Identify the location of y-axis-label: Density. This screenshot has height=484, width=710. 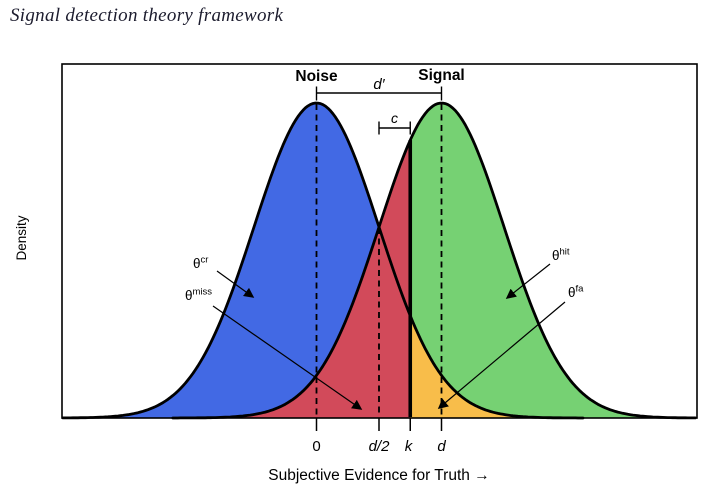
(21, 237).